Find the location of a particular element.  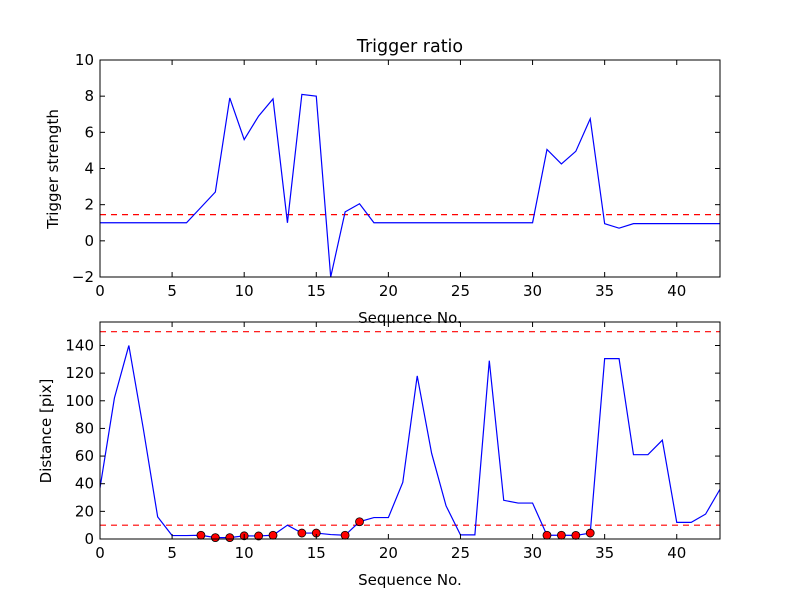

y-axis-label: Distance [pix] is located at coordinates (46, 431).